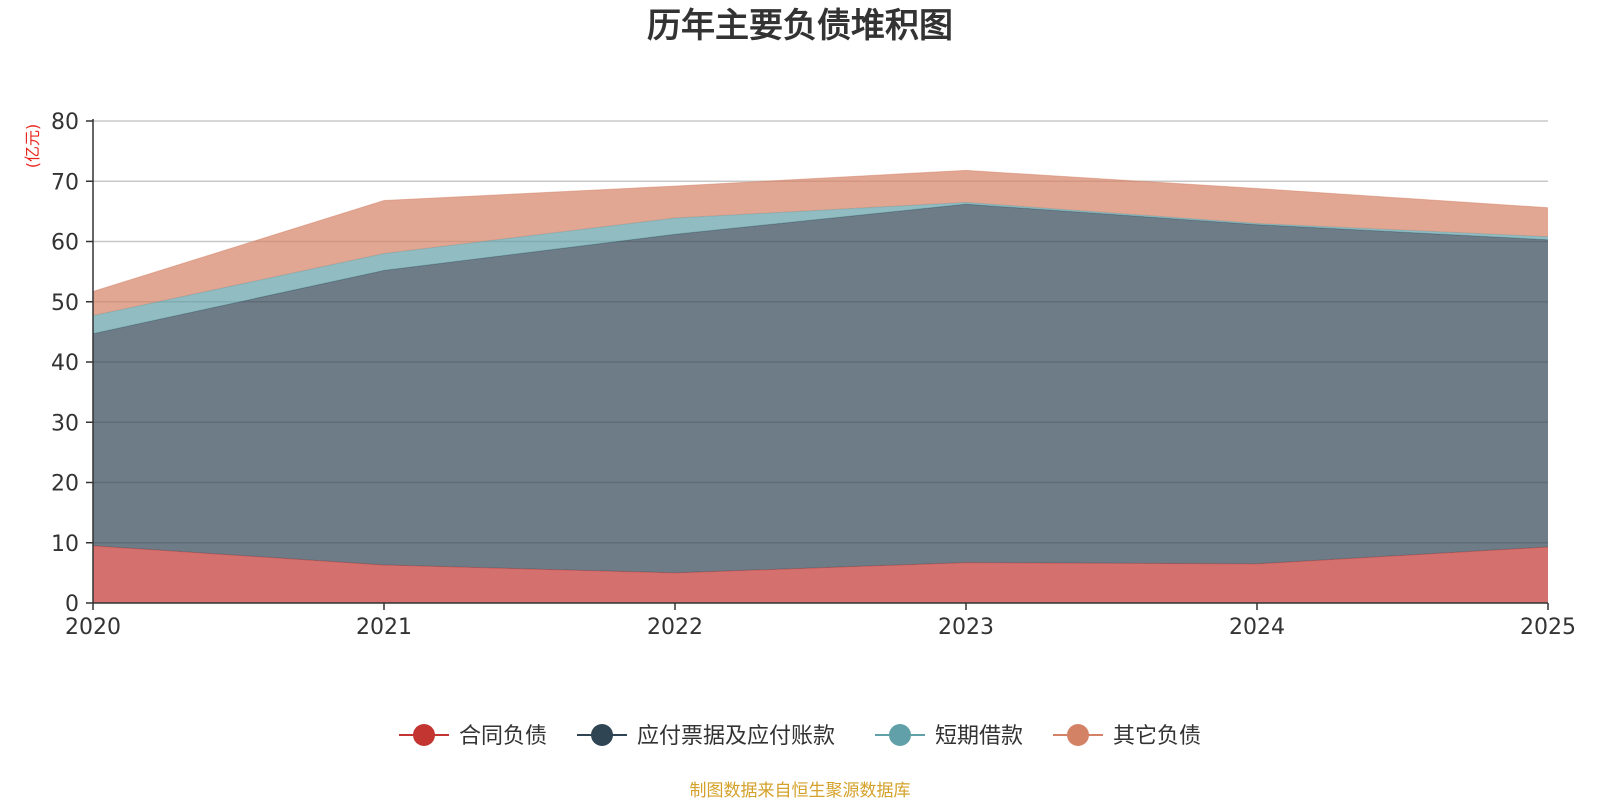 This screenshot has width=1600, height=800. What do you see at coordinates (65, 484) in the screenshot?
I see `y-tick-label-20: 20` at bounding box center [65, 484].